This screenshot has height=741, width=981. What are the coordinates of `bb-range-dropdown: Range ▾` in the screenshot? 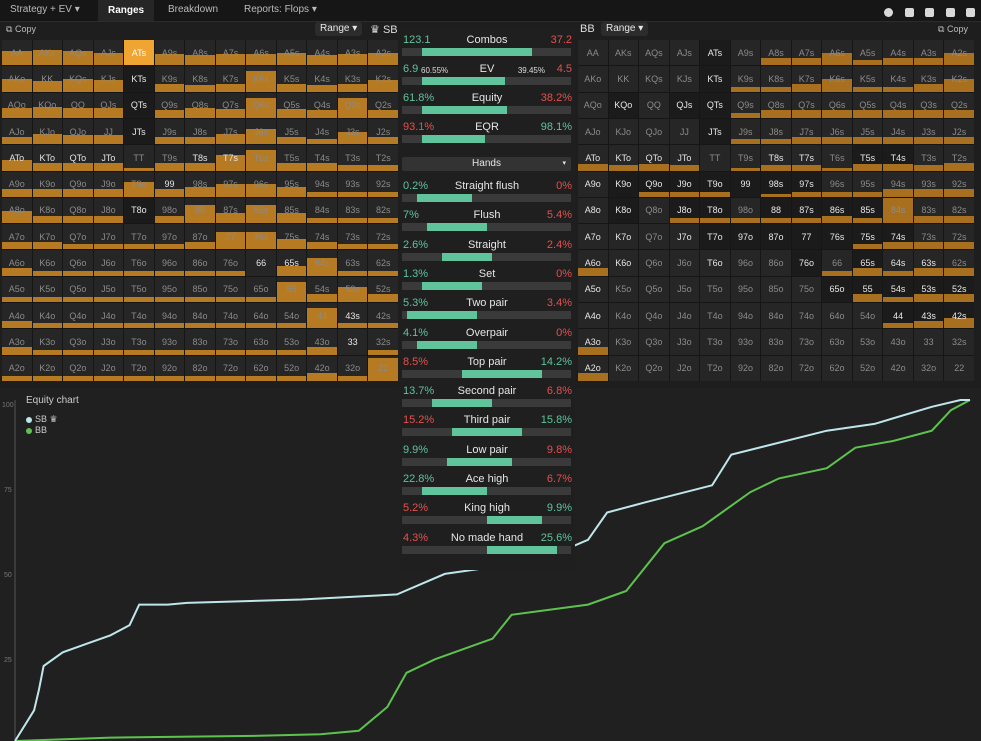 It's located at (625, 29).